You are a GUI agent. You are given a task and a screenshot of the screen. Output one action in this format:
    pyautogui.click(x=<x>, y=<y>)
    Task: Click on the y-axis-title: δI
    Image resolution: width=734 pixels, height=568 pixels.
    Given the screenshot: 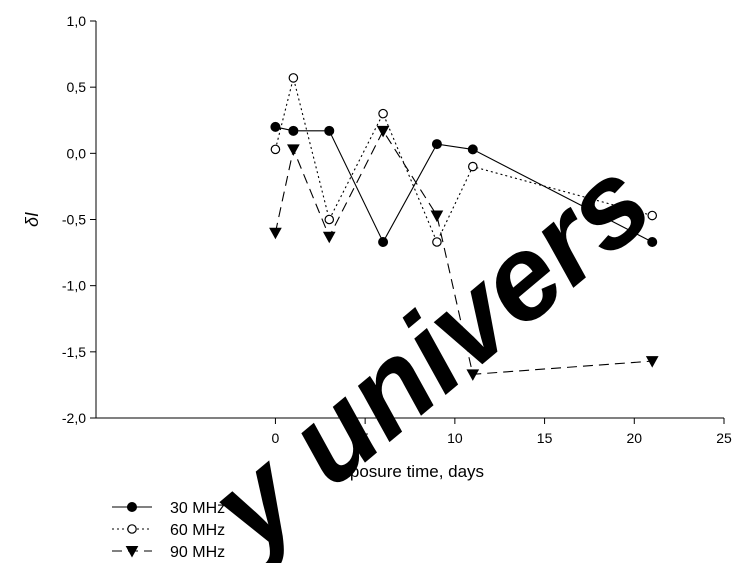 What is the action you would take?
    pyautogui.click(x=32, y=219)
    